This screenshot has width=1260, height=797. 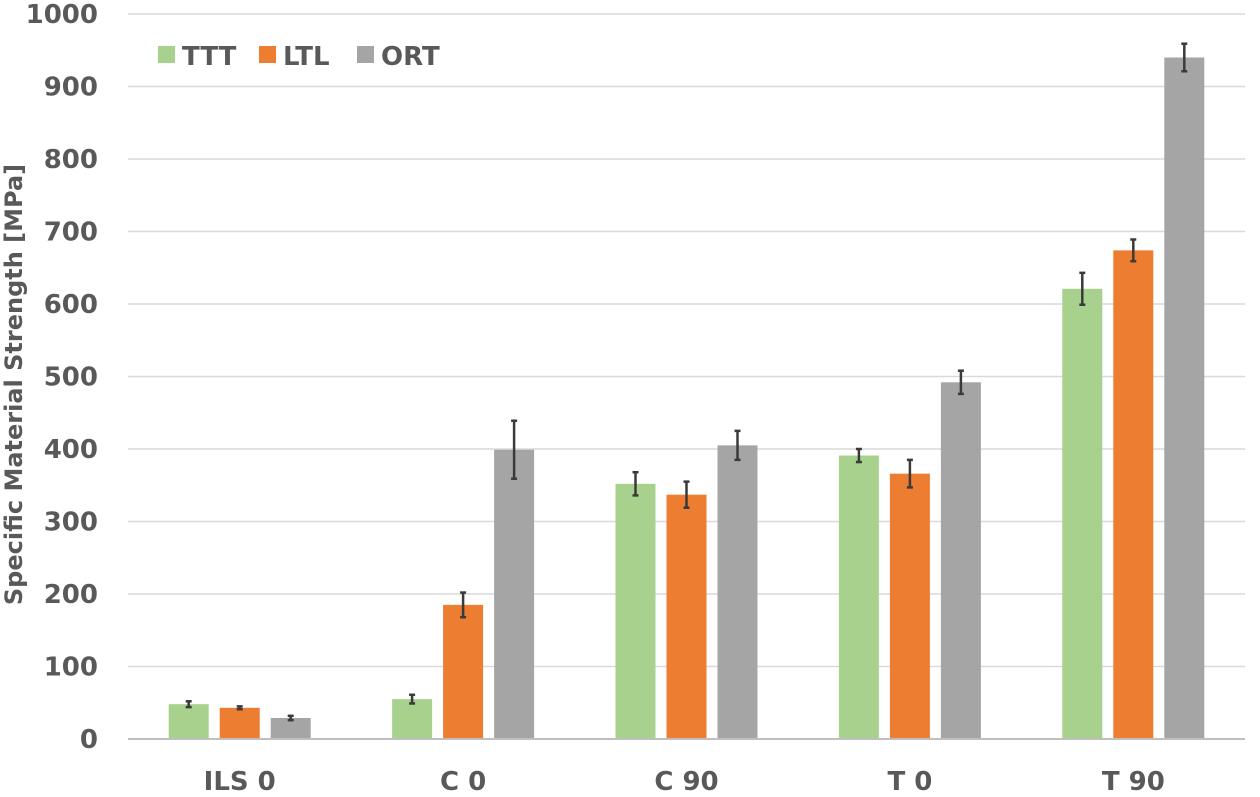 I want to click on legend-item-ort: ORT, so click(x=398, y=57).